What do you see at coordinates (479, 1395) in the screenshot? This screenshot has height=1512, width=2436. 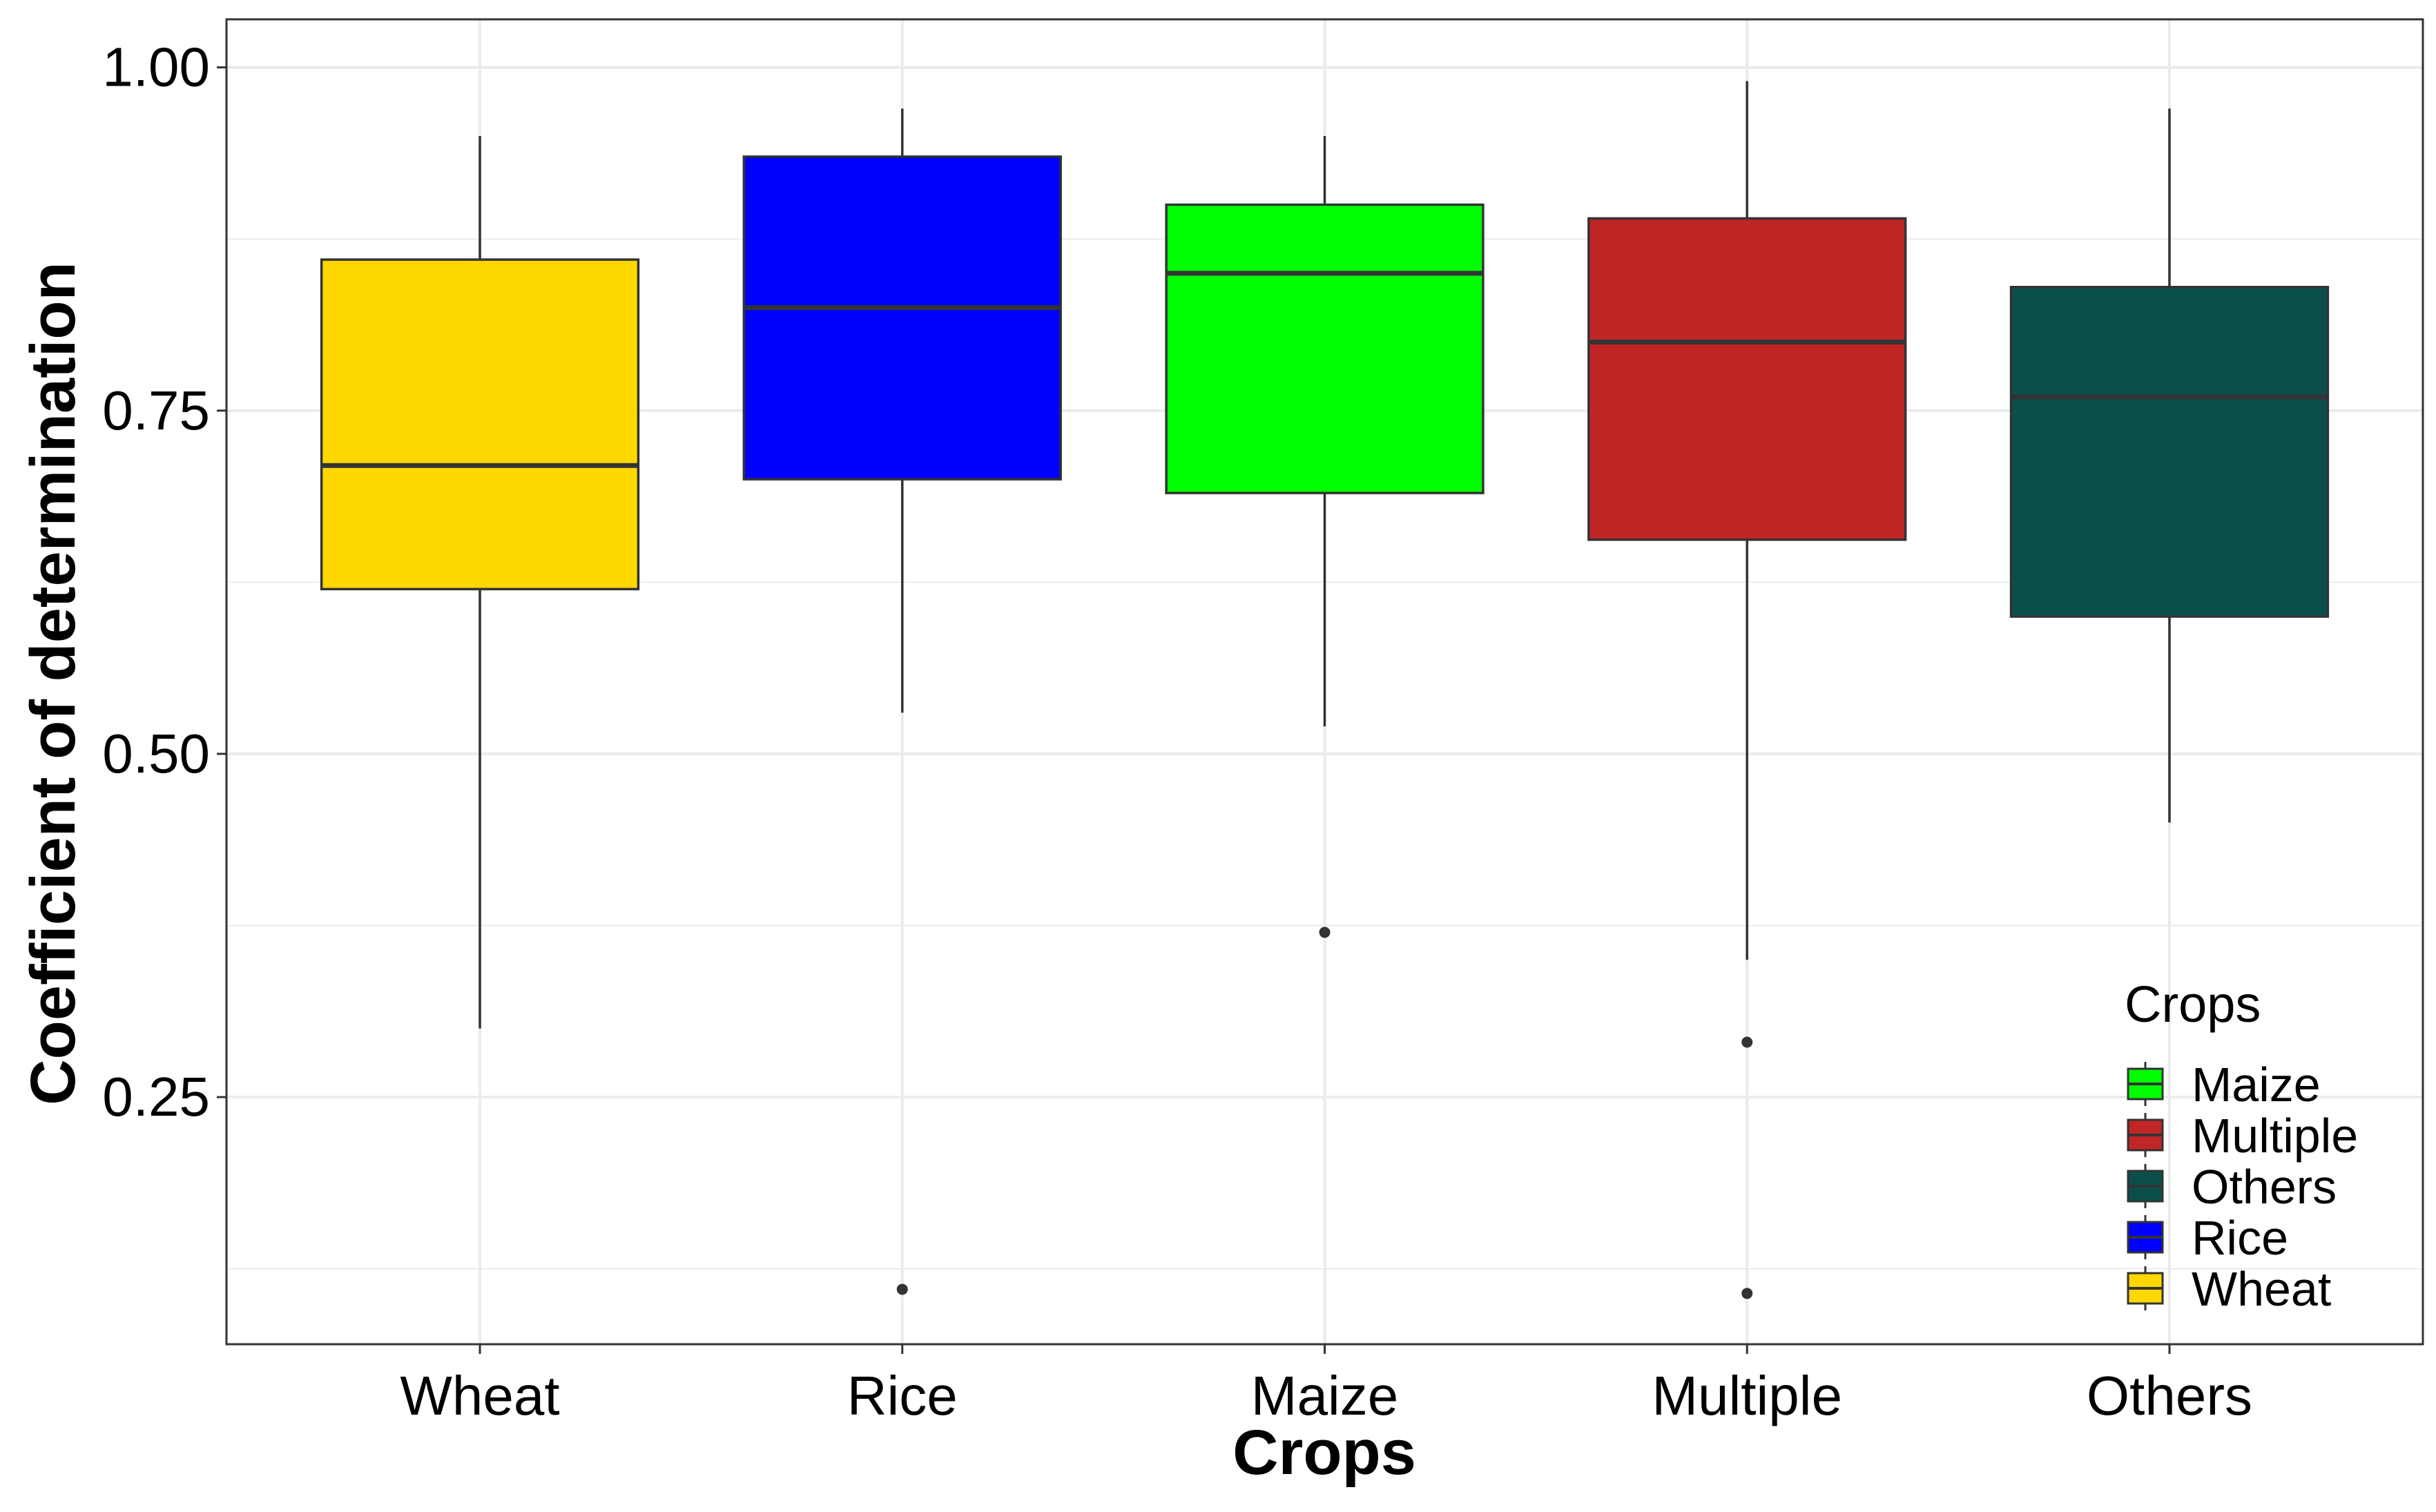 I see `x-tick-label: Wheat` at bounding box center [479, 1395].